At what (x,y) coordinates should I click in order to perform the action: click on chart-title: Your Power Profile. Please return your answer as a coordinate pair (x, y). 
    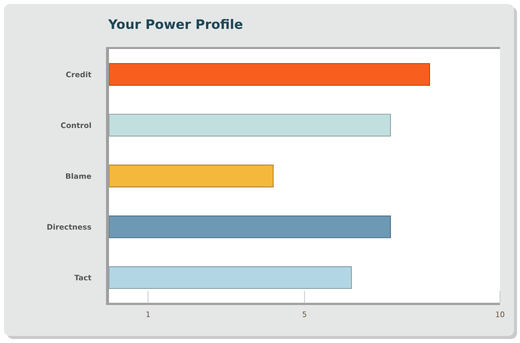
    Looking at the image, I should click on (175, 24).